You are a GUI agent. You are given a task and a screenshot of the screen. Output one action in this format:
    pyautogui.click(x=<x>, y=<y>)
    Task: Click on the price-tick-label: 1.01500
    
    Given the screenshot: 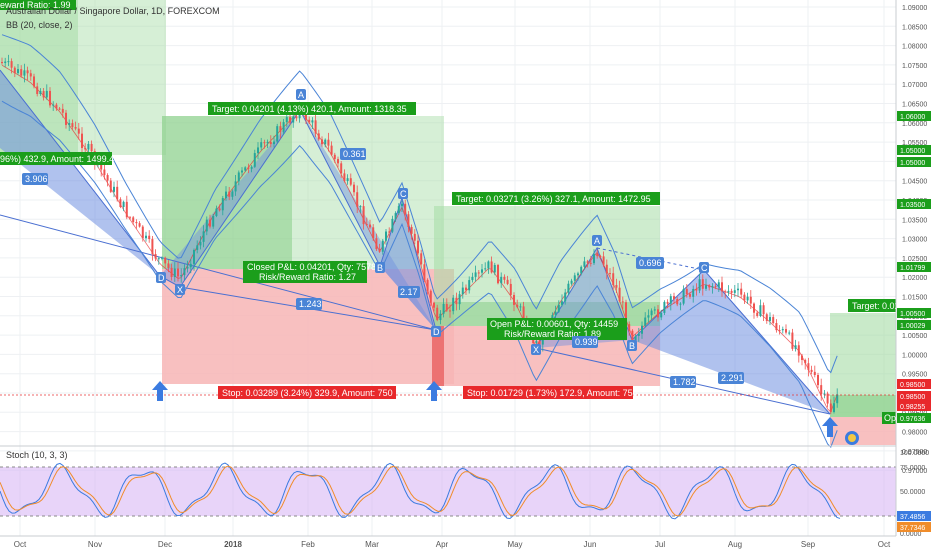 What is the action you would take?
    pyautogui.click(x=914, y=298)
    